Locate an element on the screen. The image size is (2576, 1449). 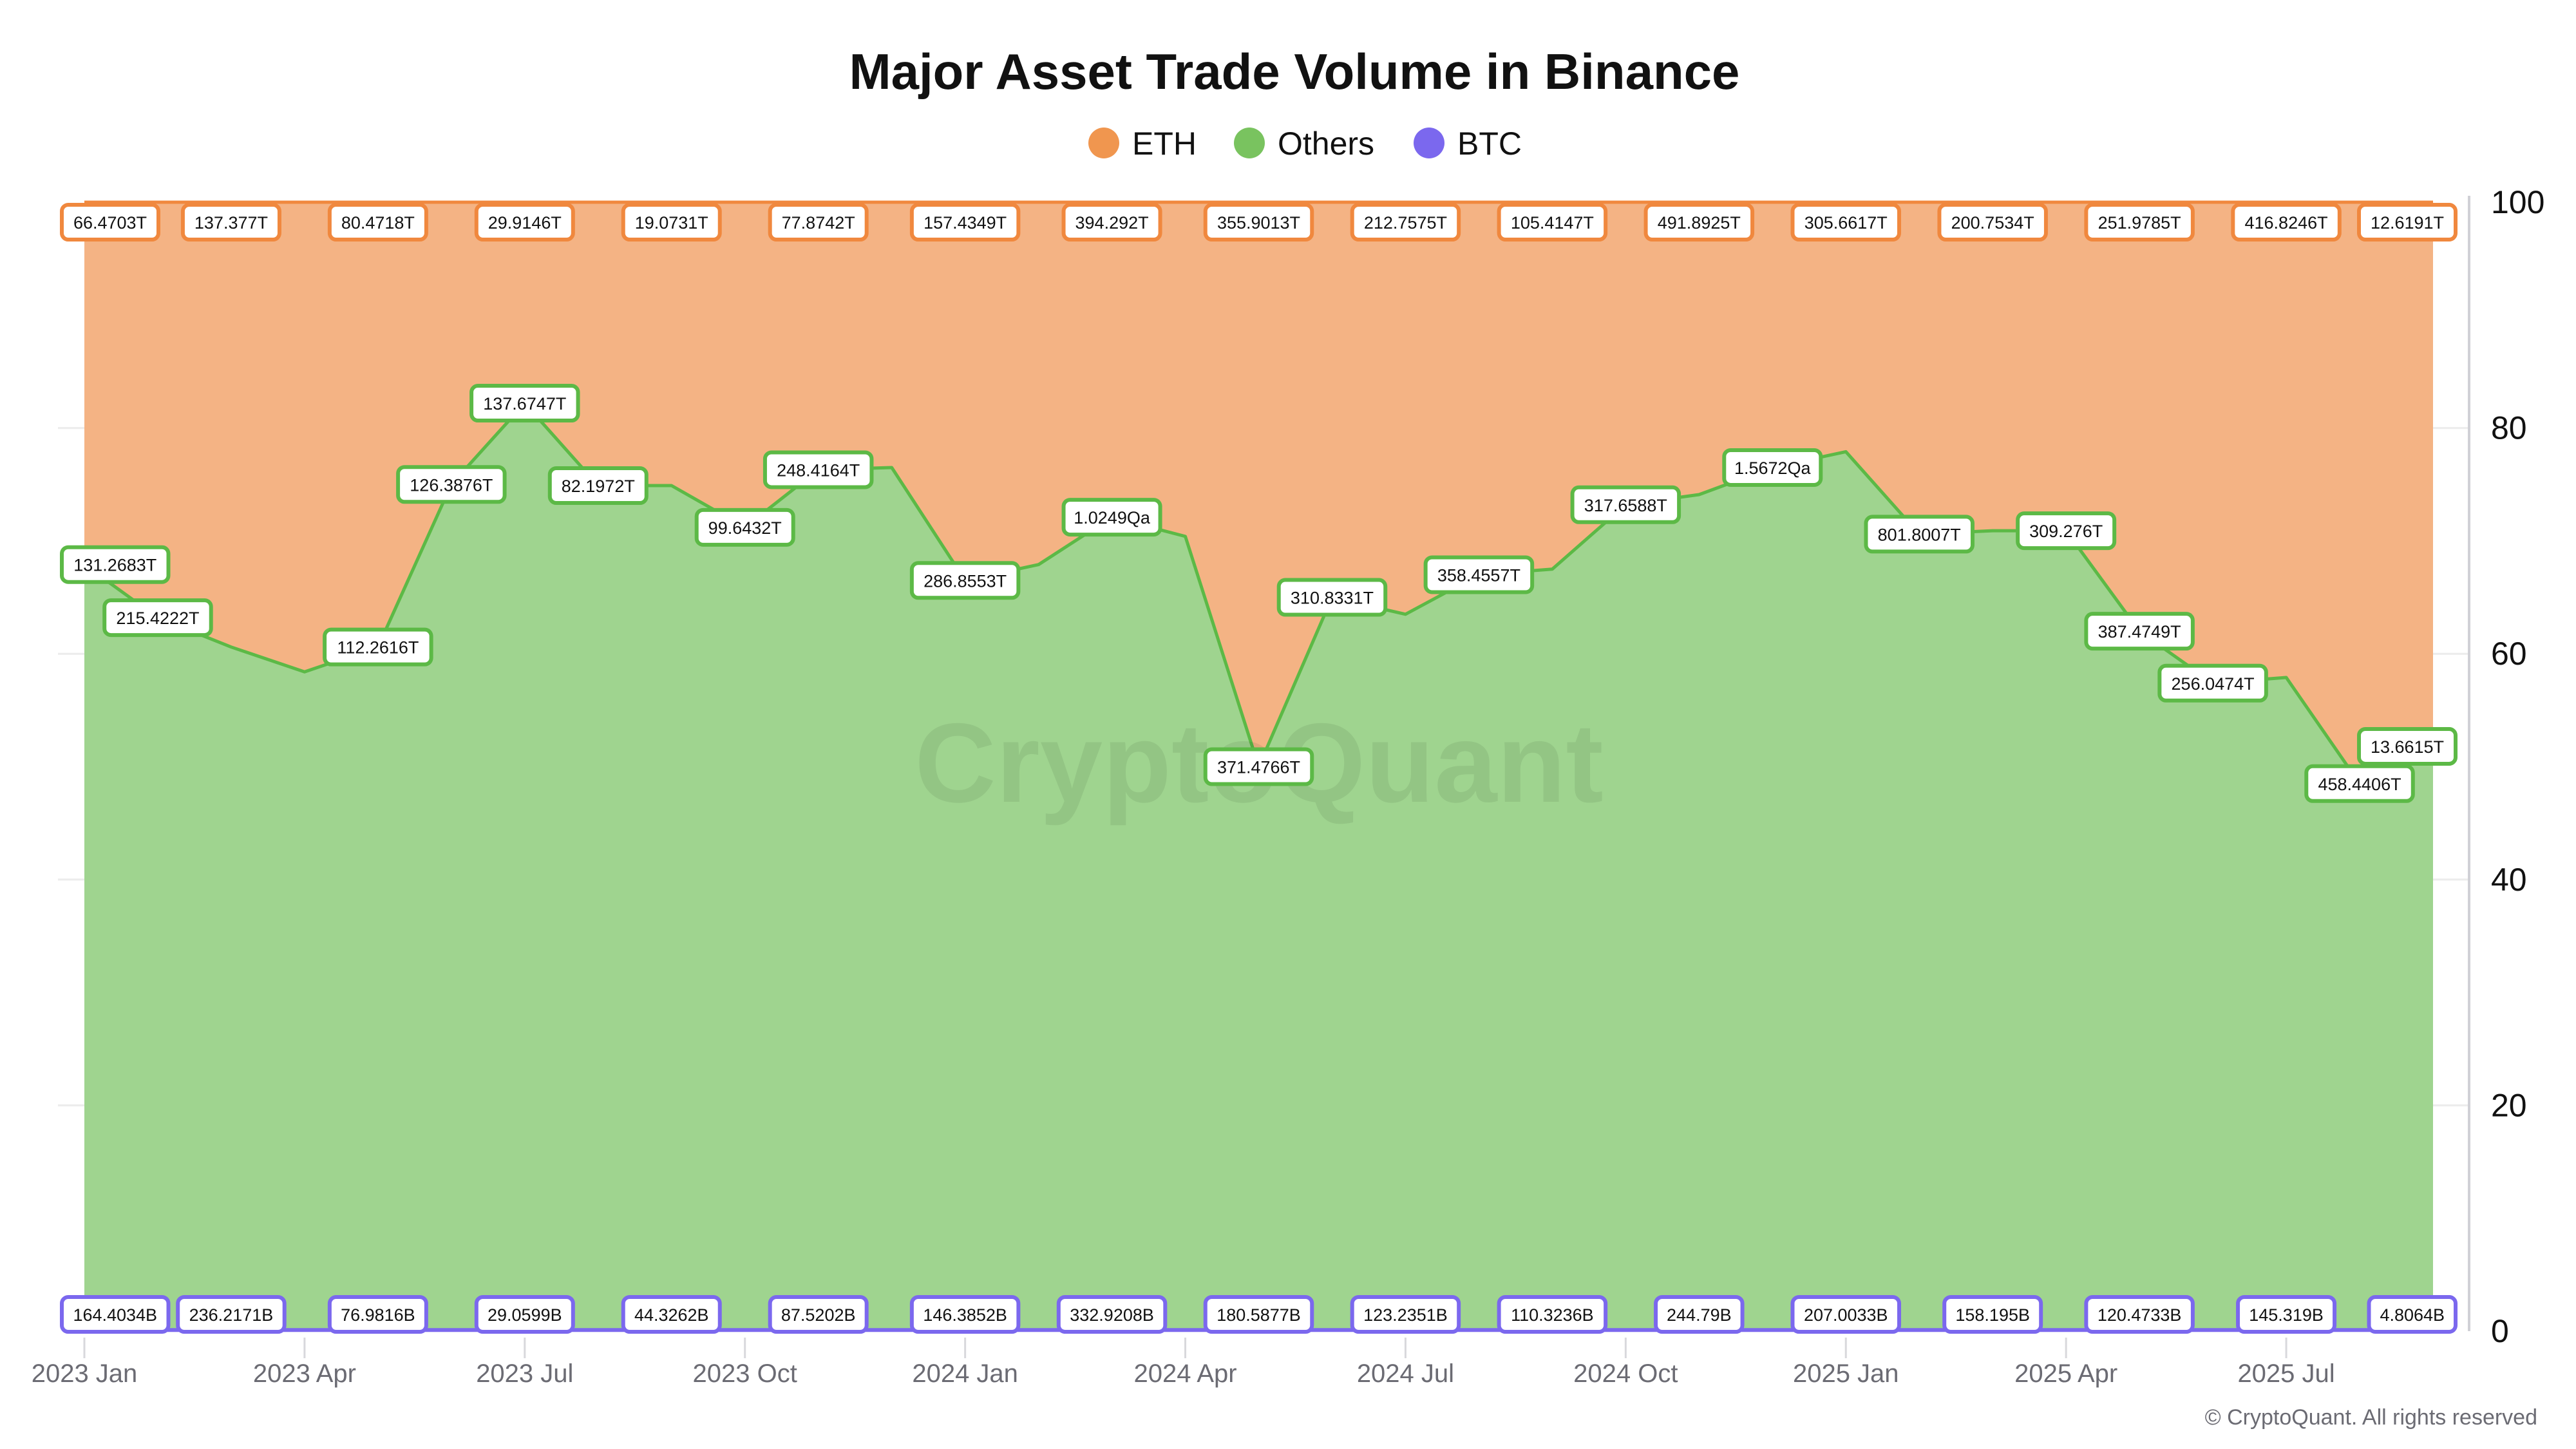
data-label-eth-text: 66.4703T is located at coordinates (110, 223).